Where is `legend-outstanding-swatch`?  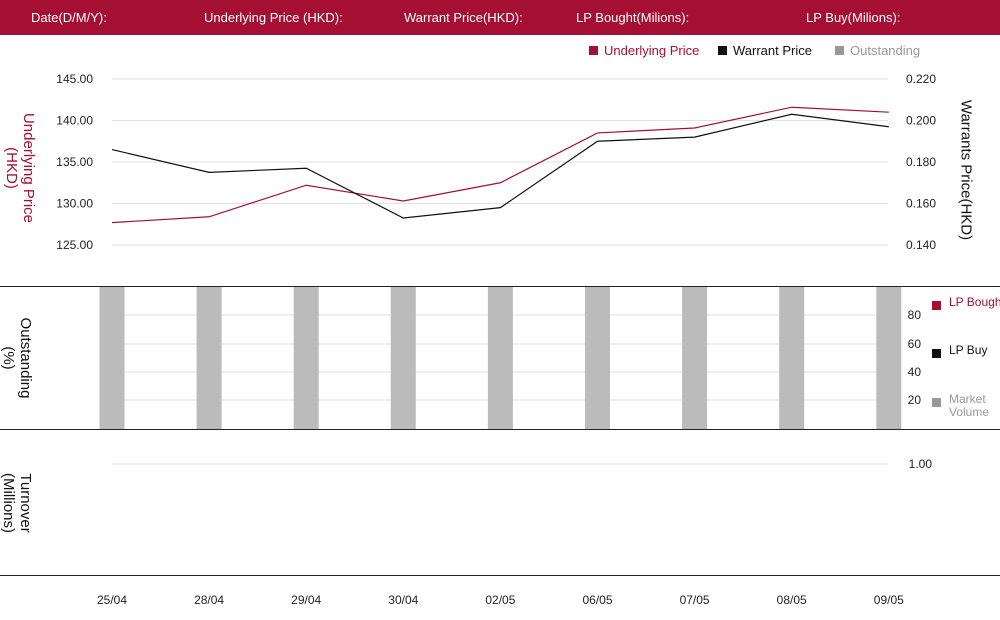 legend-outstanding-swatch is located at coordinates (839, 50).